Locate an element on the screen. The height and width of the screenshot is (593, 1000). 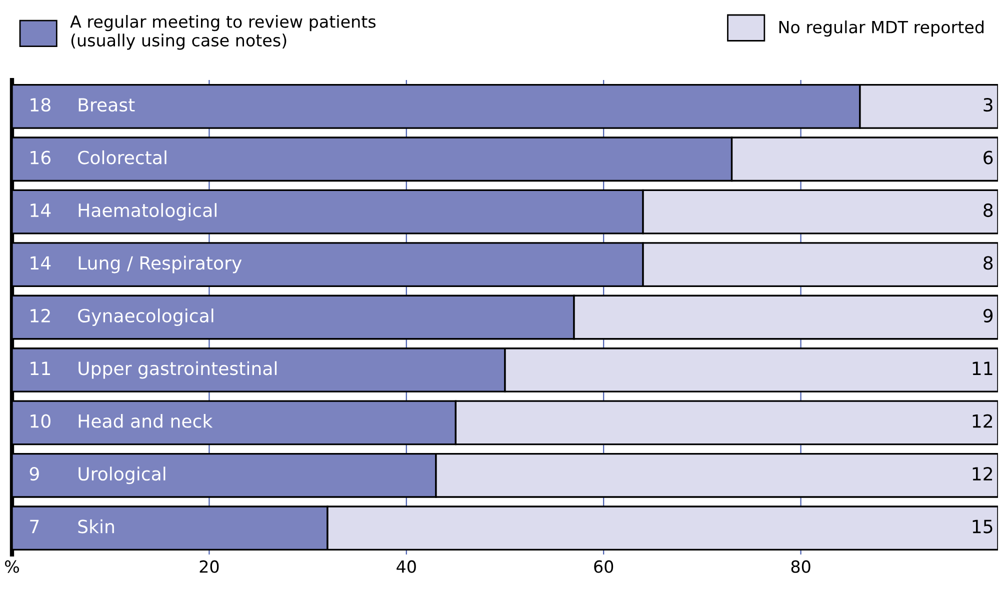
annotation: 15 is located at coordinates (982, 527).